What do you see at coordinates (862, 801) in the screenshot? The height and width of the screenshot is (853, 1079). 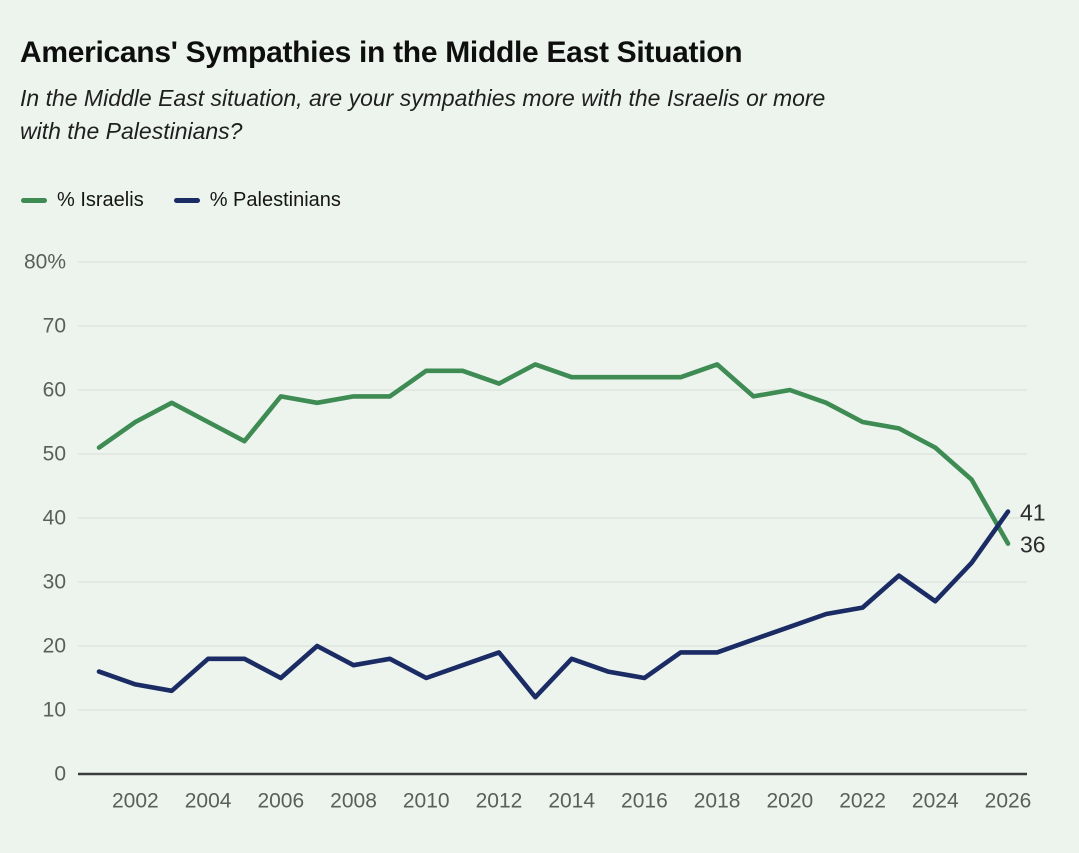 I see `x-tick-label: 2022` at bounding box center [862, 801].